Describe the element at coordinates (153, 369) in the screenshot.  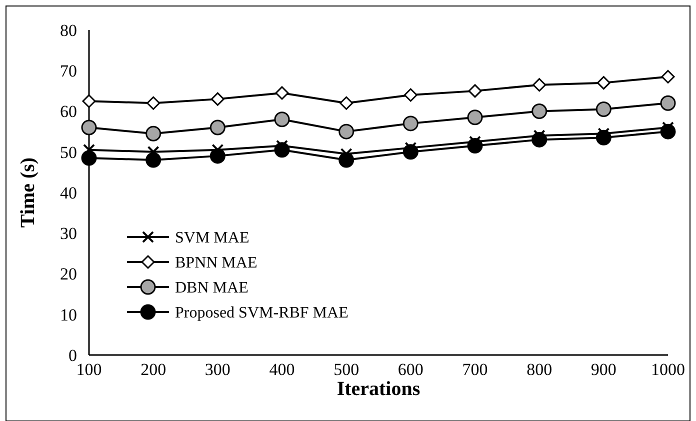
I see `x-tick-label: 200` at that location.